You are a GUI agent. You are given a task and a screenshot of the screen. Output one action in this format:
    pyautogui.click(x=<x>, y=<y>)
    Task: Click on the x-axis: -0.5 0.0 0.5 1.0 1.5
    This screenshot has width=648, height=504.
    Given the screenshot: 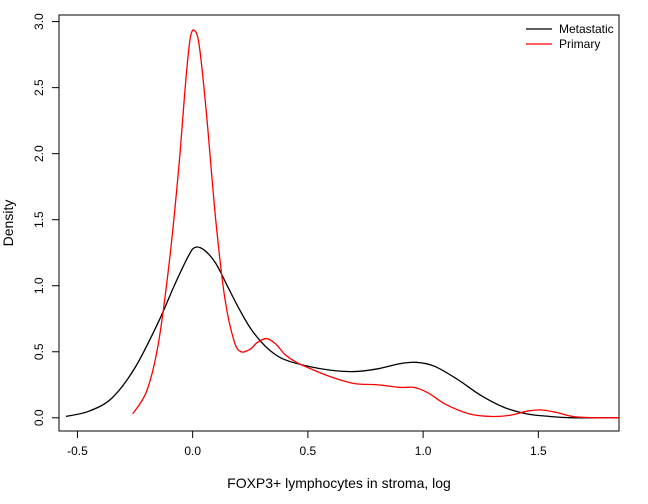 What is the action you would take?
    pyautogui.click(x=307, y=444)
    